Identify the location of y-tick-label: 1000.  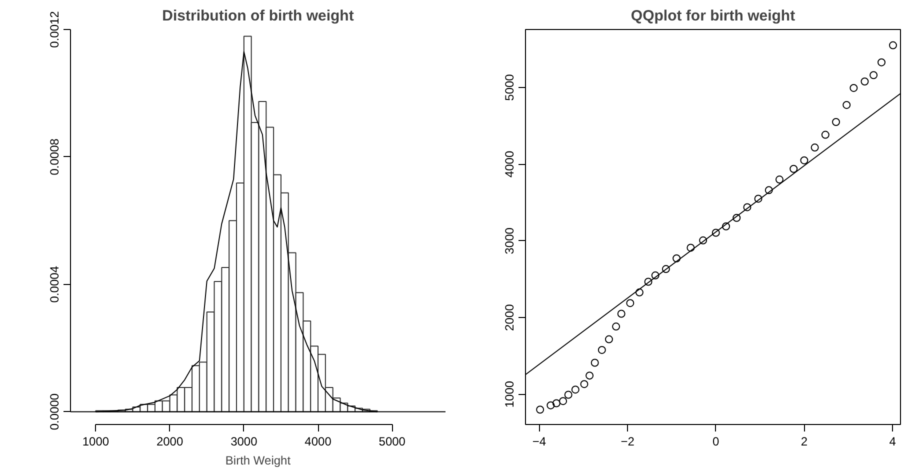
(509, 394).